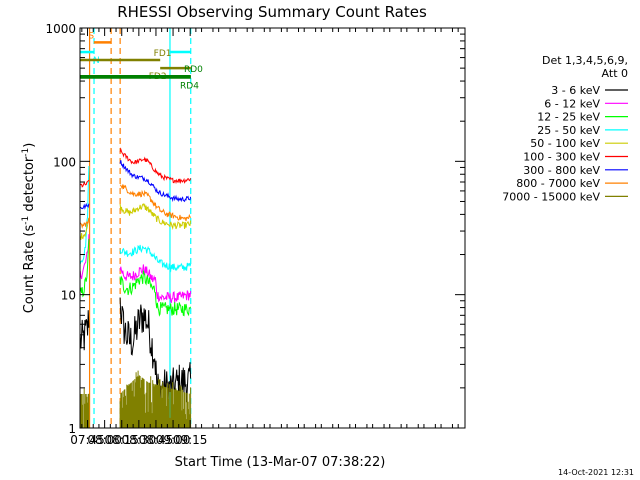  What do you see at coordinates (280, 462) in the screenshot?
I see `x-axis-label: Start Time (13-Mar-07 07:38:22)` at bounding box center [280, 462].